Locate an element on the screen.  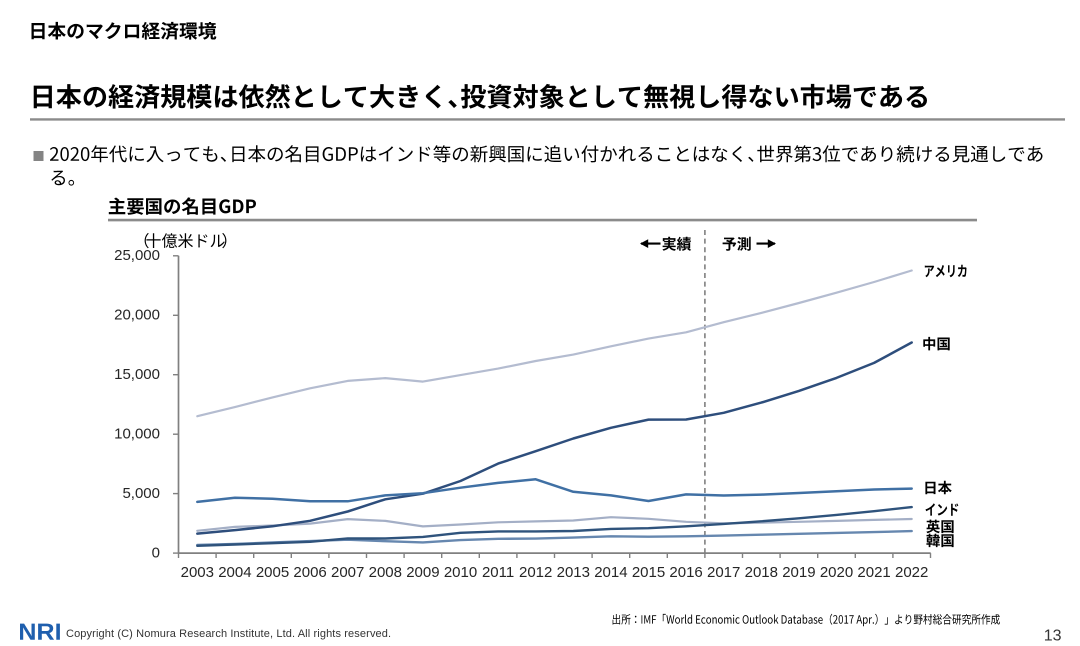
svg-text: 2009 is located at coordinates (422, 572).